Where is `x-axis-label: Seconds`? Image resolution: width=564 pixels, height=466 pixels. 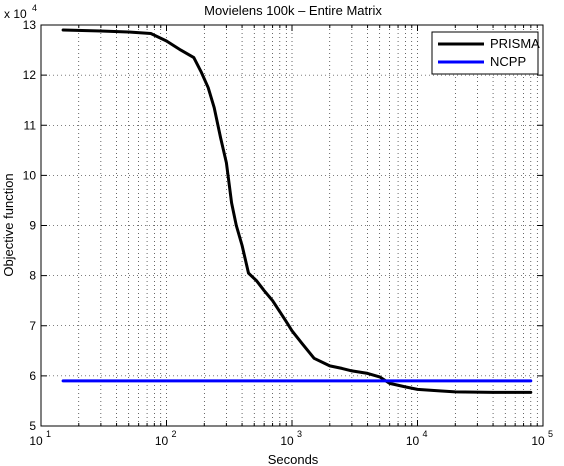 x-axis-label: Seconds is located at coordinates (293, 459).